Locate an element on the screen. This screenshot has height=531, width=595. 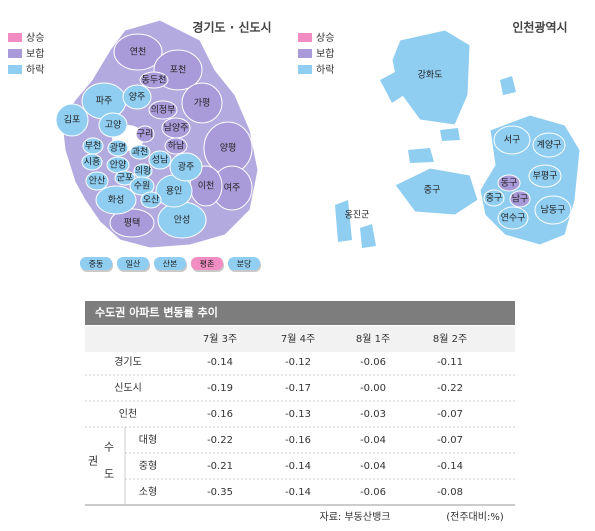
region-label: 안산 is located at coordinates (97, 181).